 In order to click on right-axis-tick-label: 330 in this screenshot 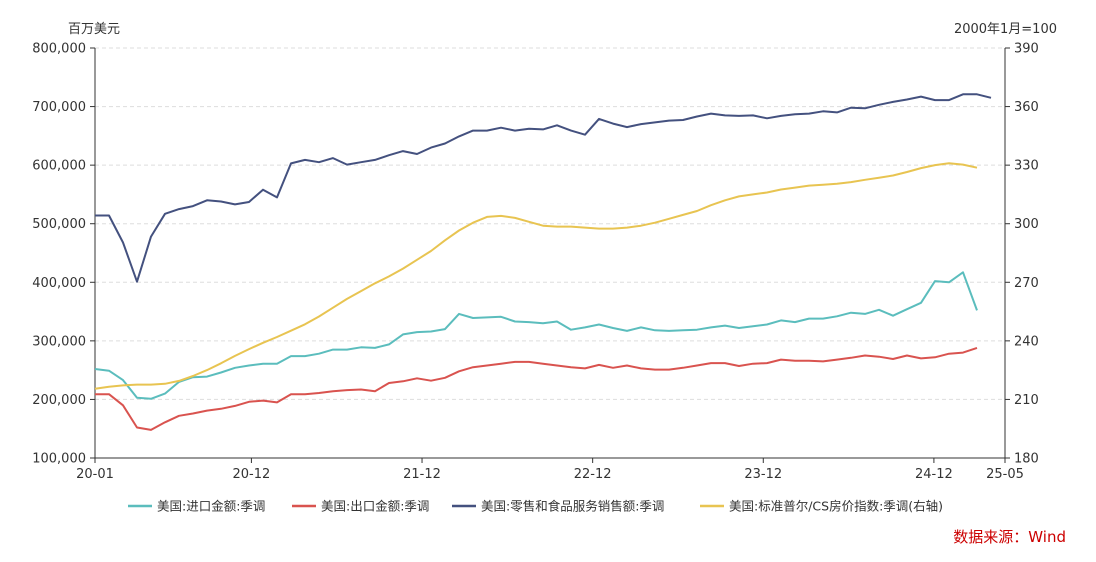, I will do `click(1026, 166)`.